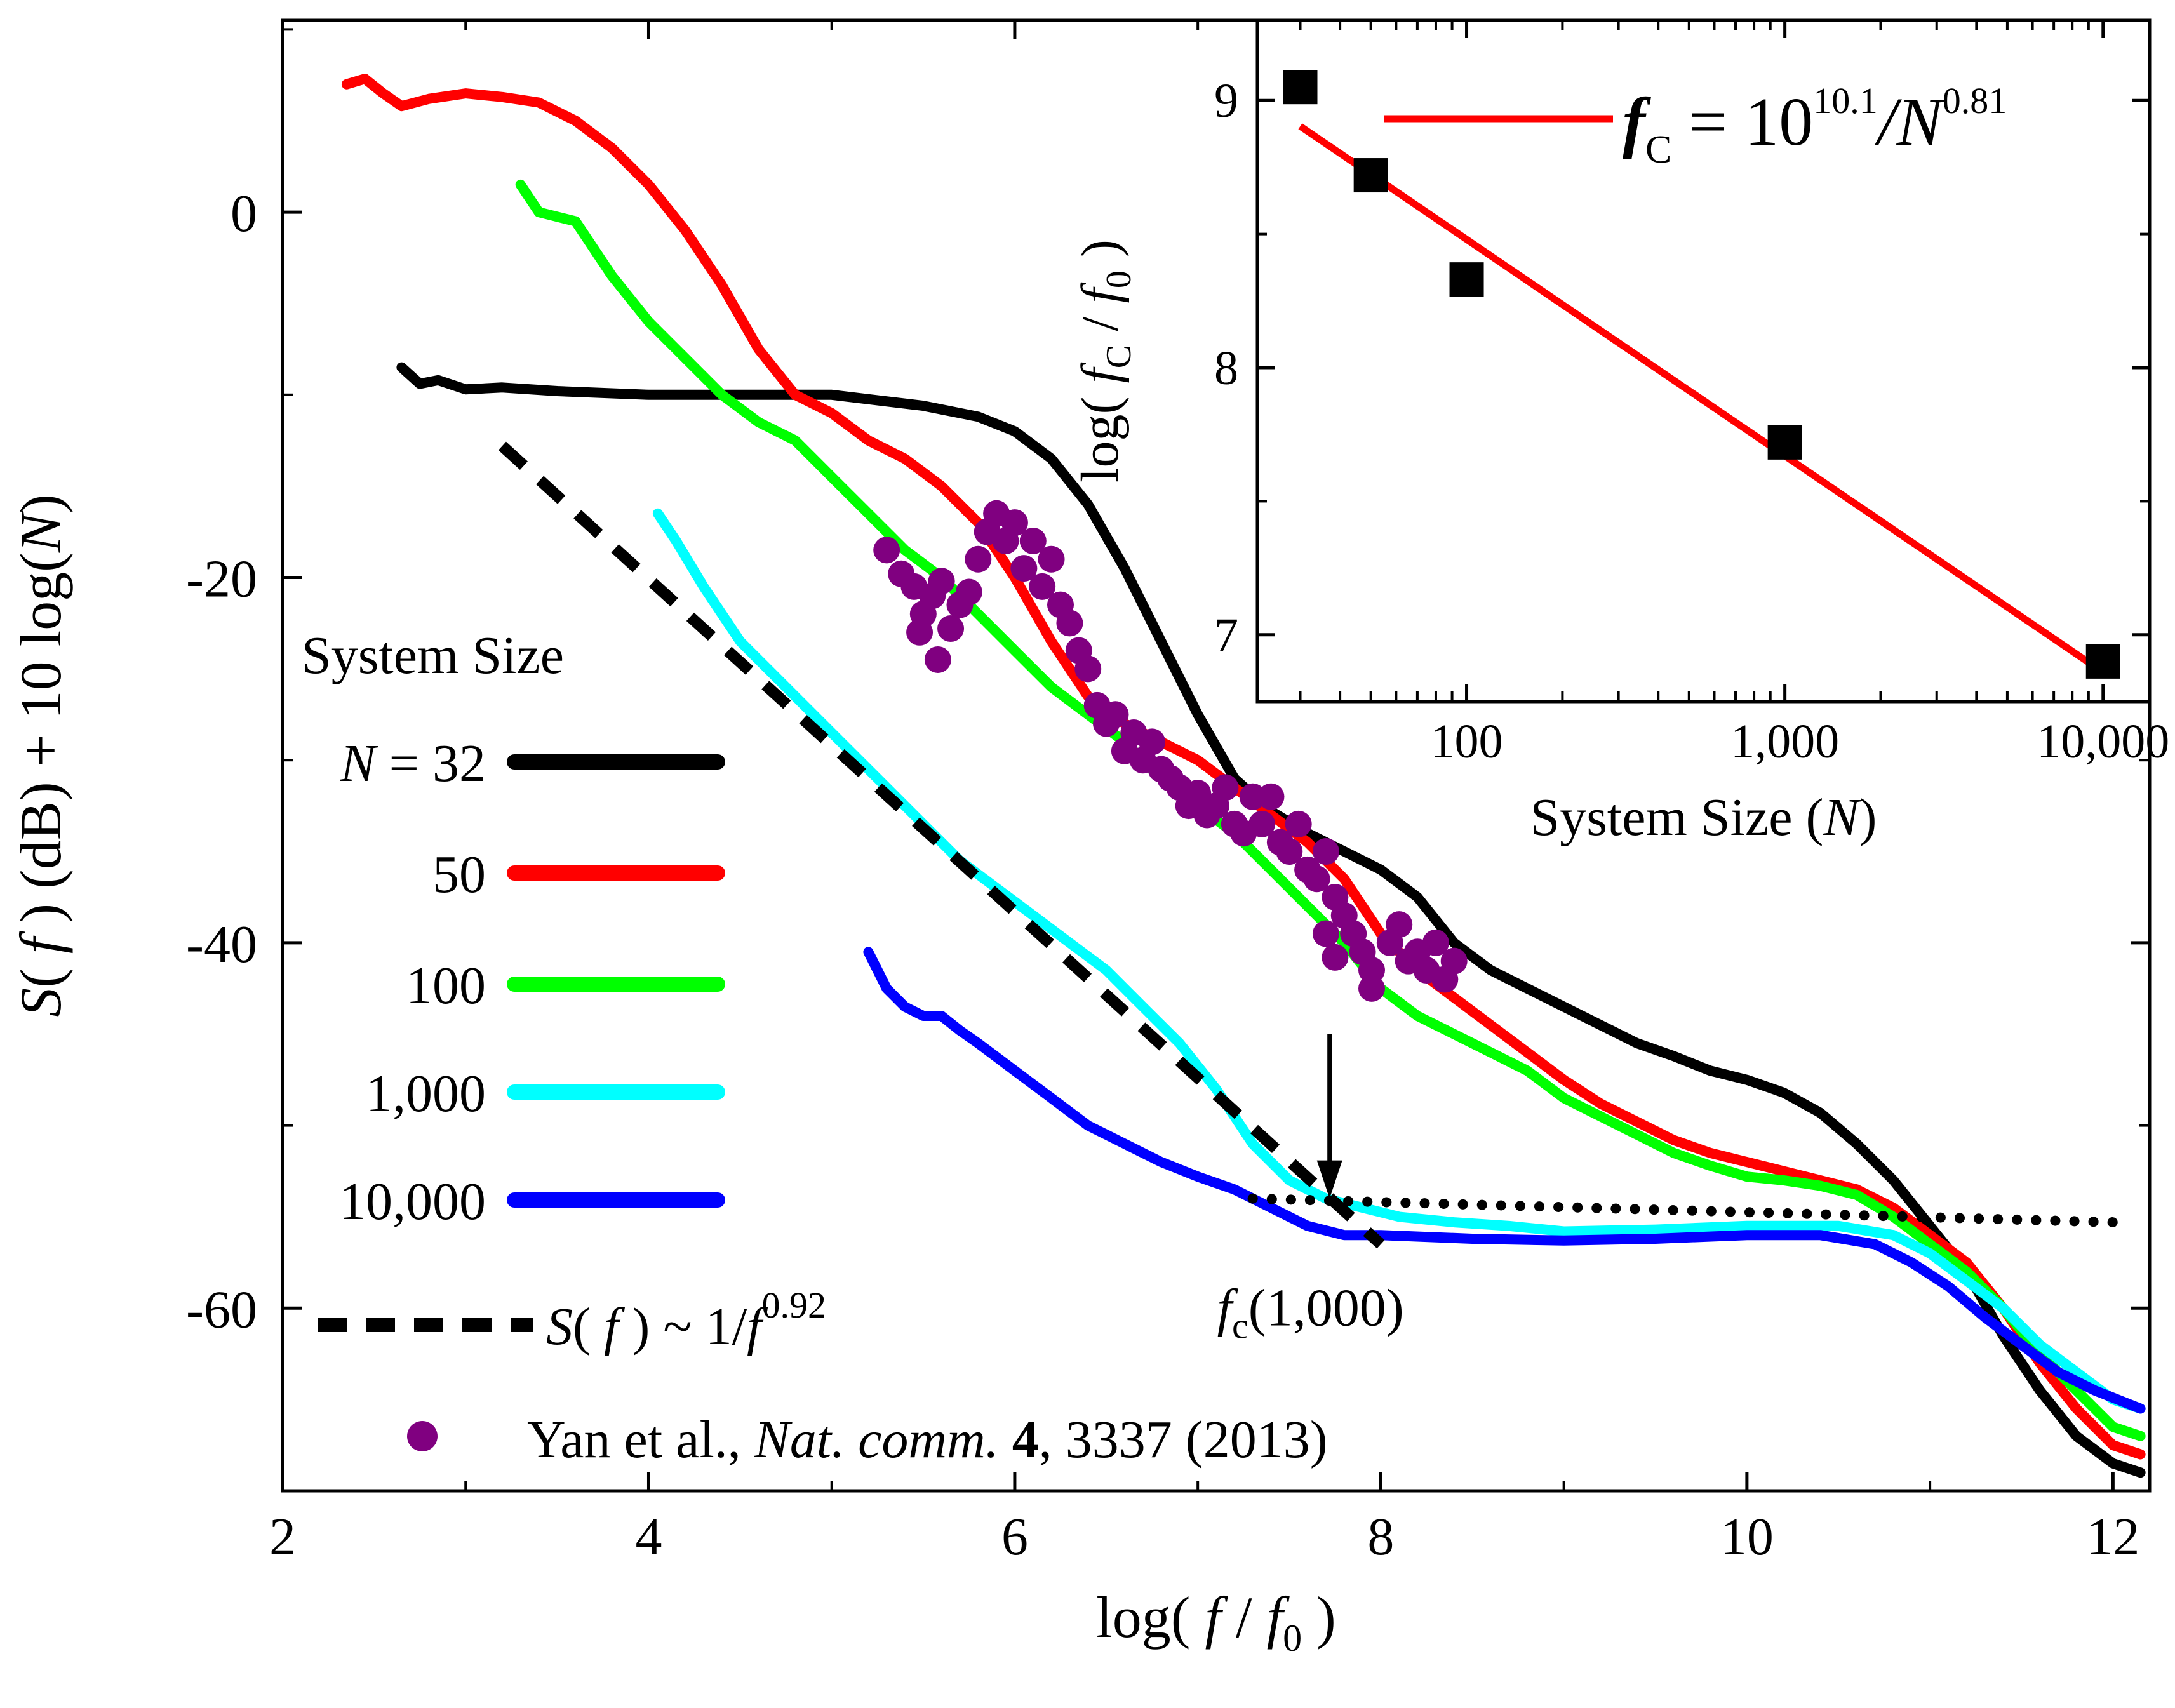 The width and height of the screenshot is (2175, 1708). What do you see at coordinates (1100, 255) in the screenshot?
I see `inset-ylabel-part: )` at bounding box center [1100, 255].